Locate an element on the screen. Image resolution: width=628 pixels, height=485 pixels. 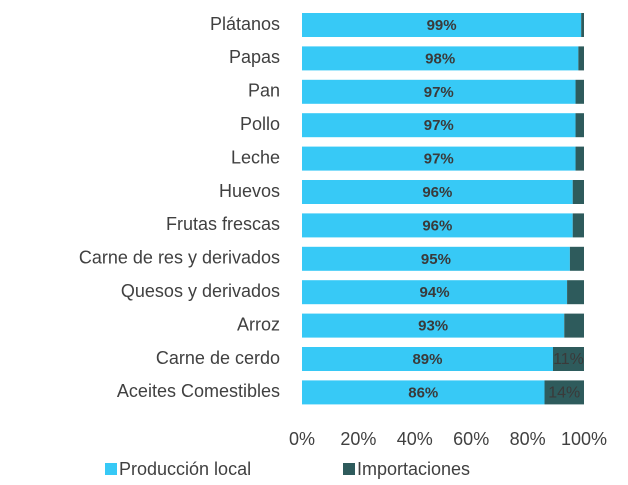
value-label: 95% is located at coordinates (436, 259).